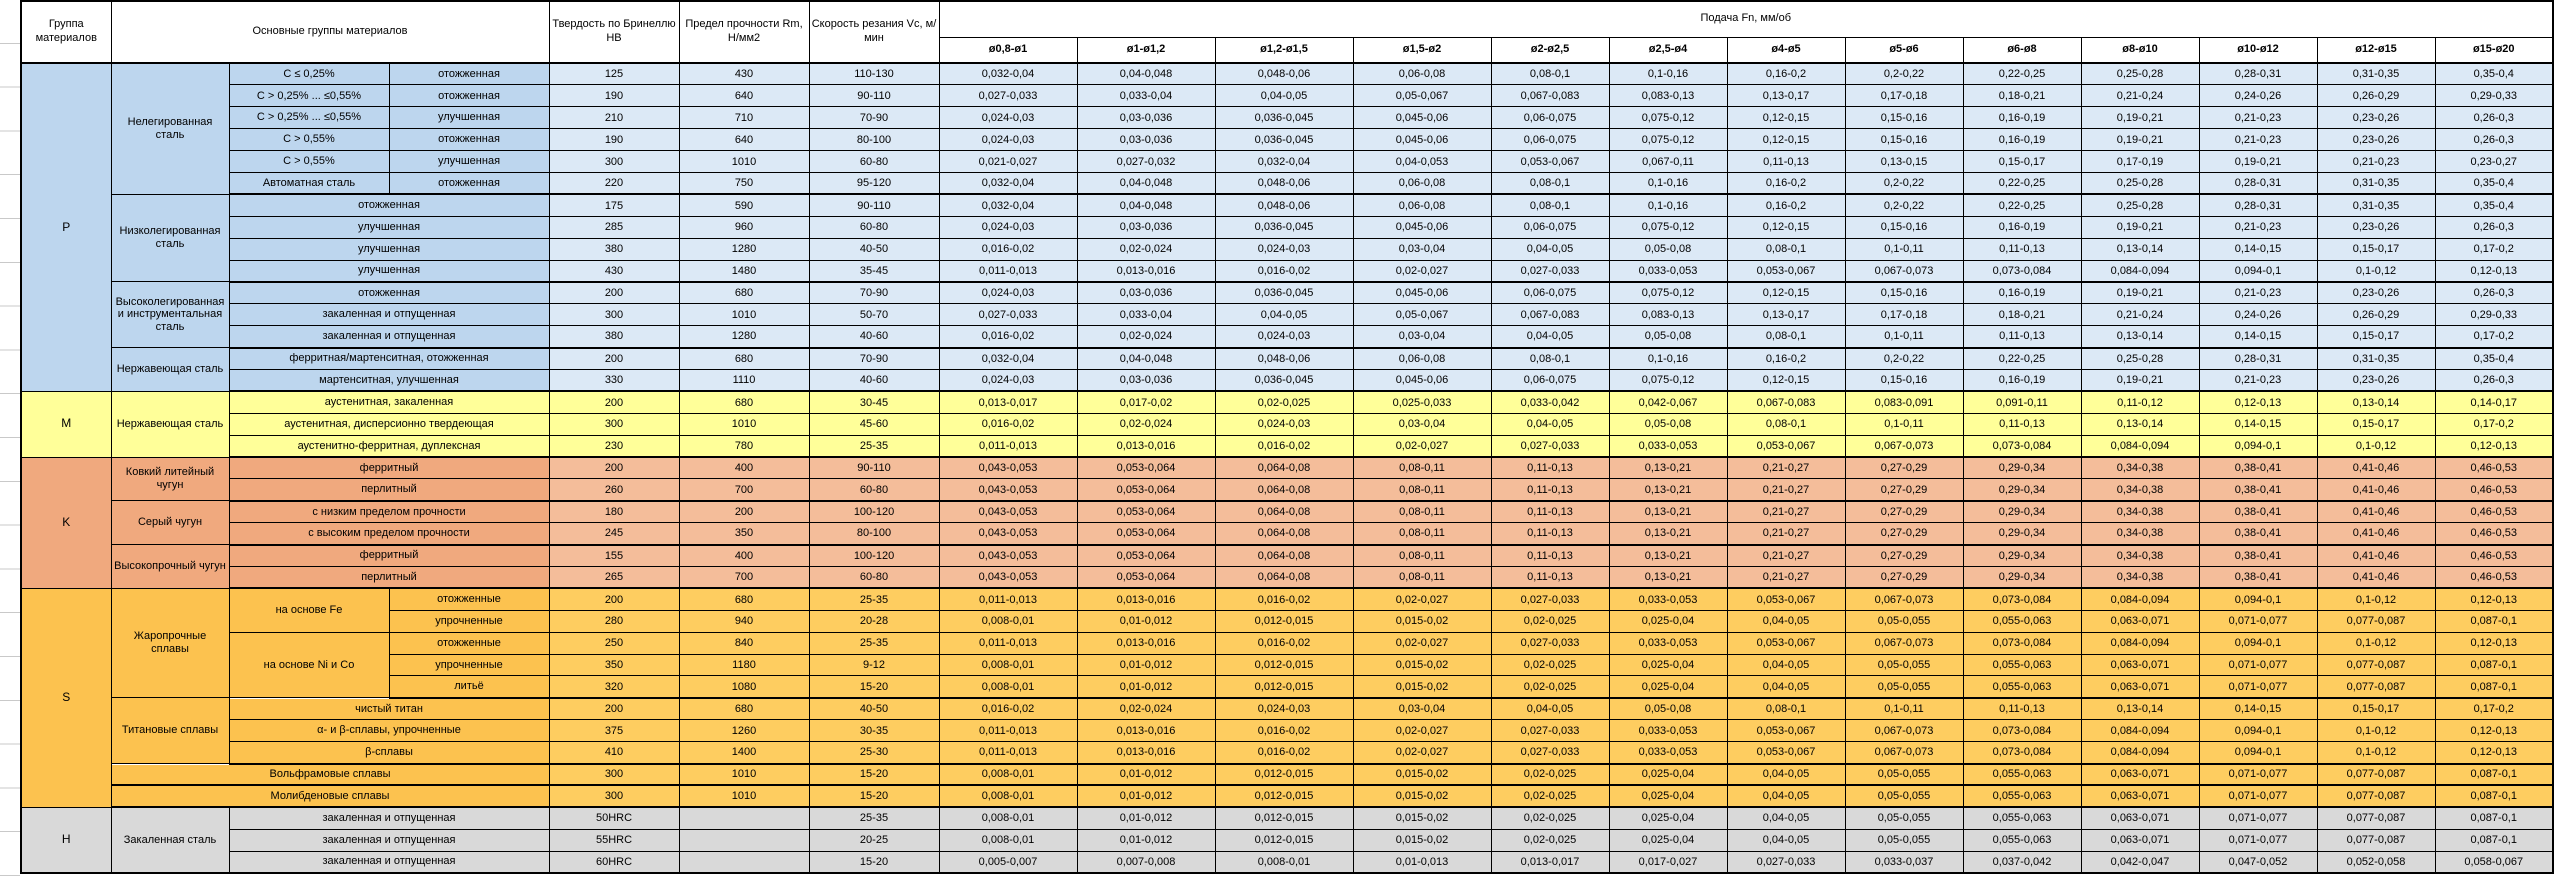 This screenshot has width=2560, height=880. I want to click on cell-condition: мартенситная, улучшенная, so click(389, 380).